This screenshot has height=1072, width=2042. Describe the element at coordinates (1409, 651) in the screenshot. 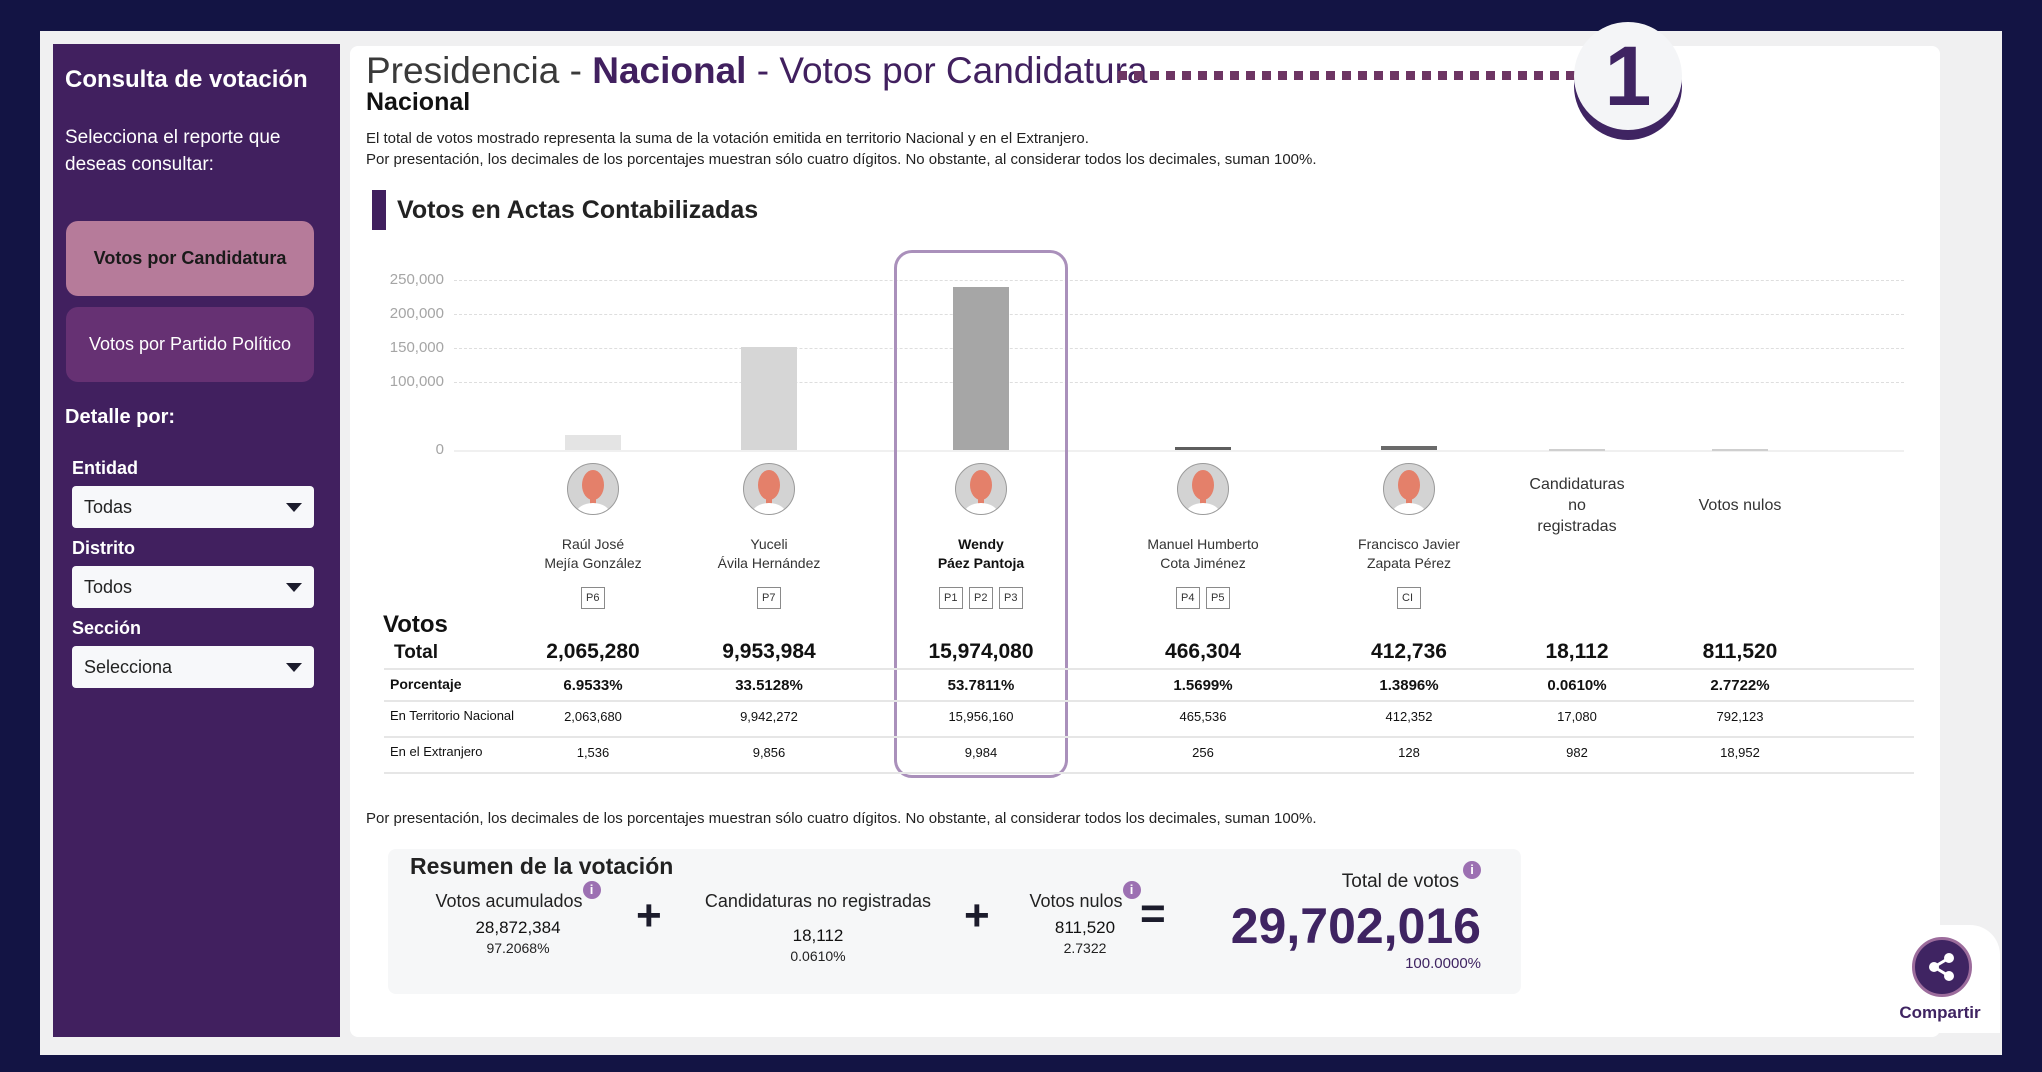

I see `table-cell: 412,736` at that location.